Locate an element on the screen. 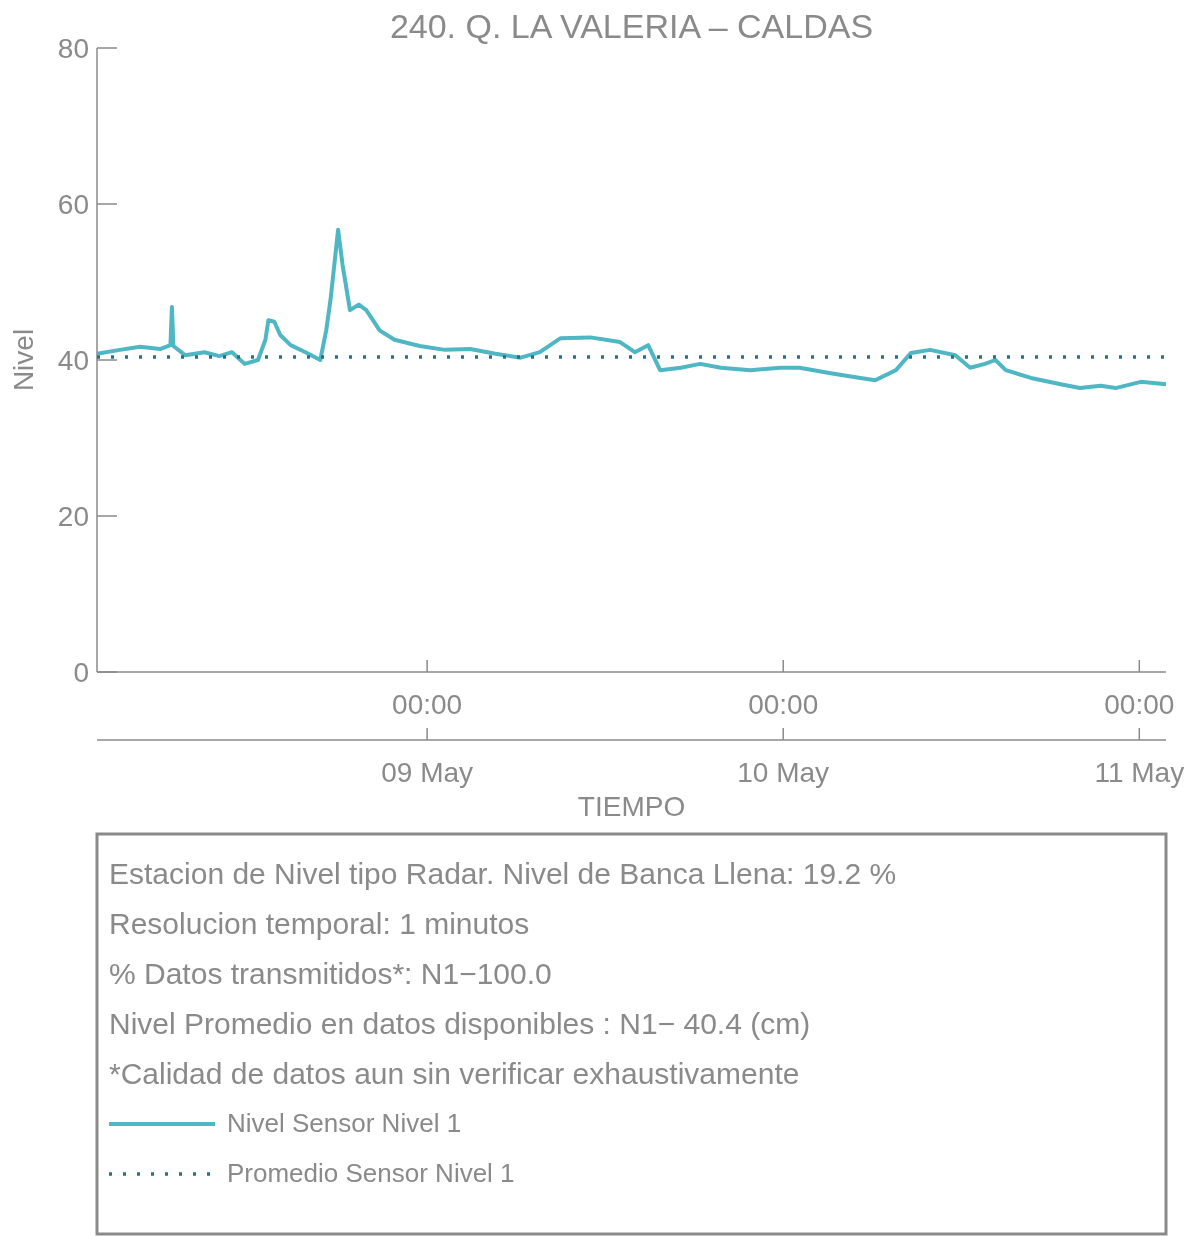 This screenshot has height=1236, width=1194. text: % Datos transmitidos*: N1−100.0 is located at coordinates (330, 973).